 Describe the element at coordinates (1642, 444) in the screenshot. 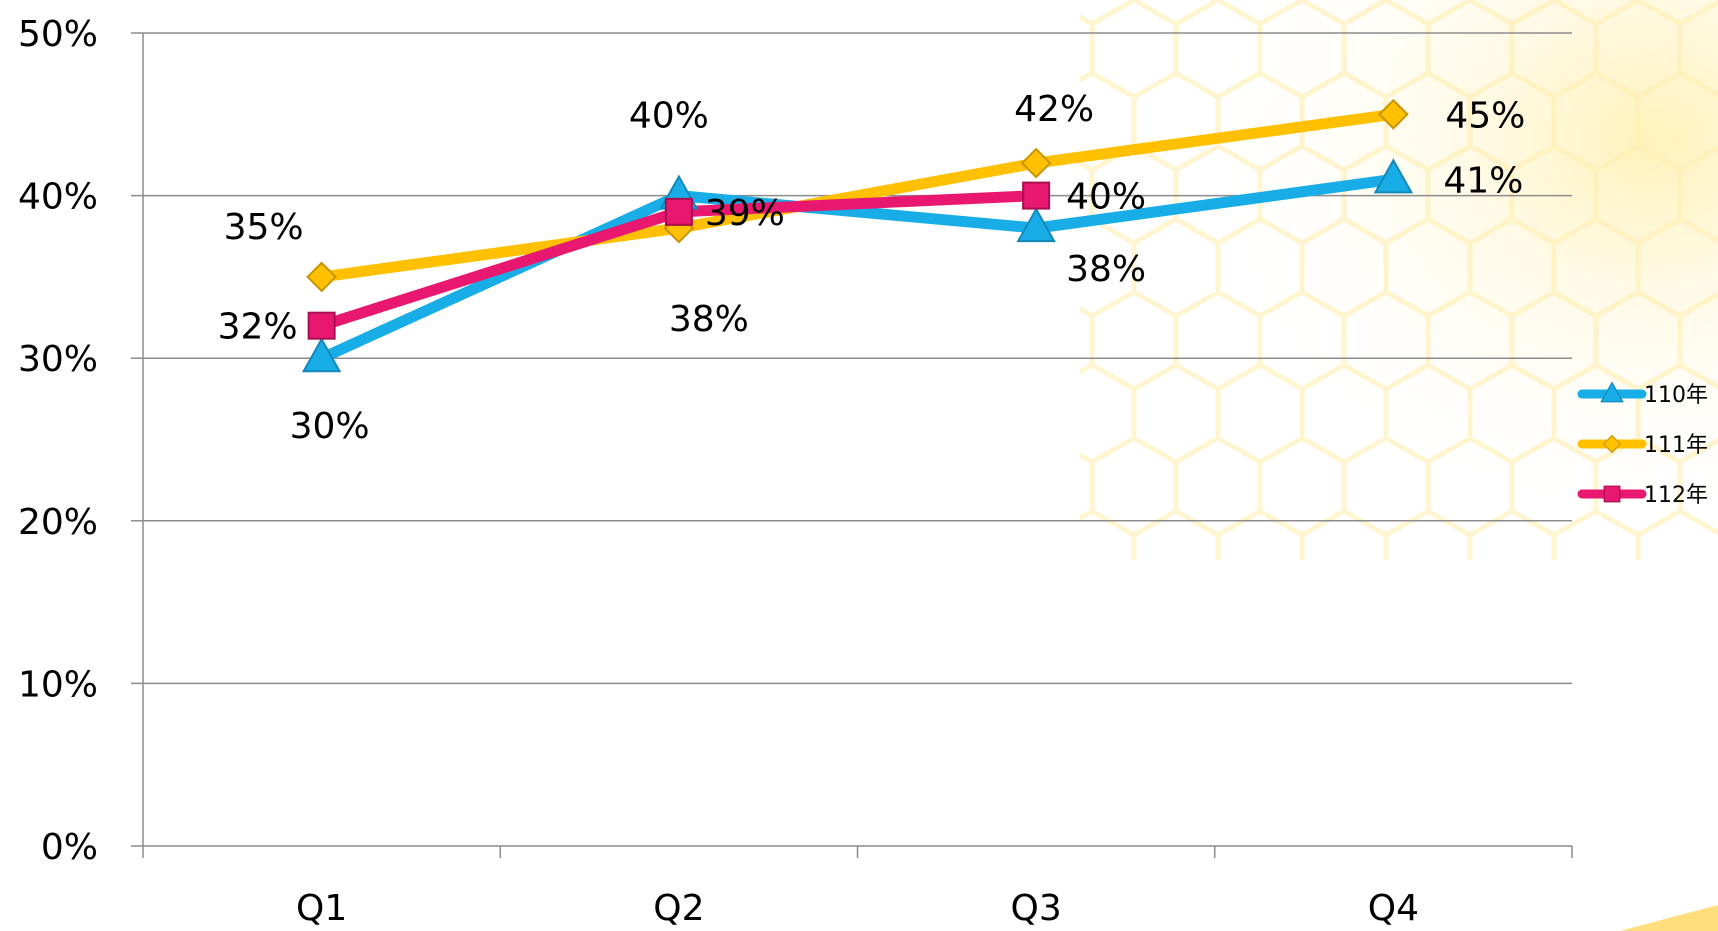

I see `legend: 110年 111年 112年` at that location.